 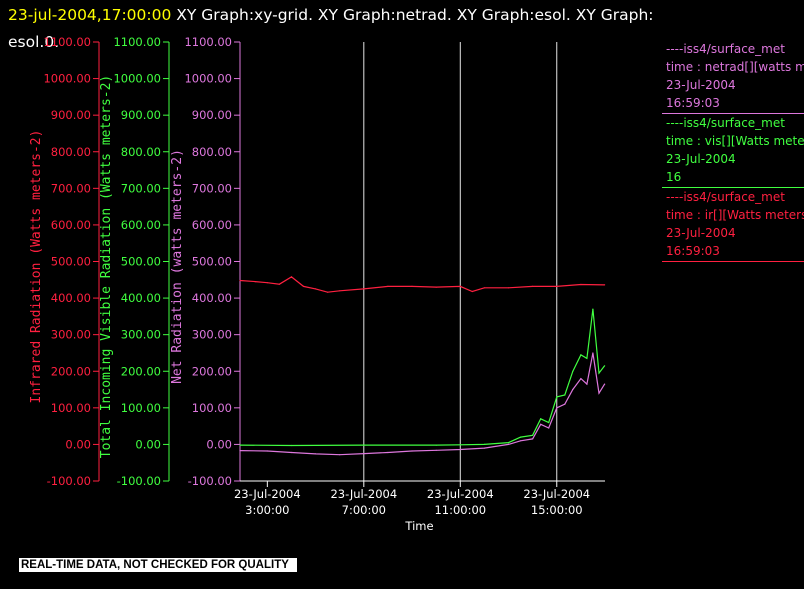 What do you see at coordinates (219, 444) in the screenshot?
I see `y-tick-label-net-1: 0.00` at bounding box center [219, 444].